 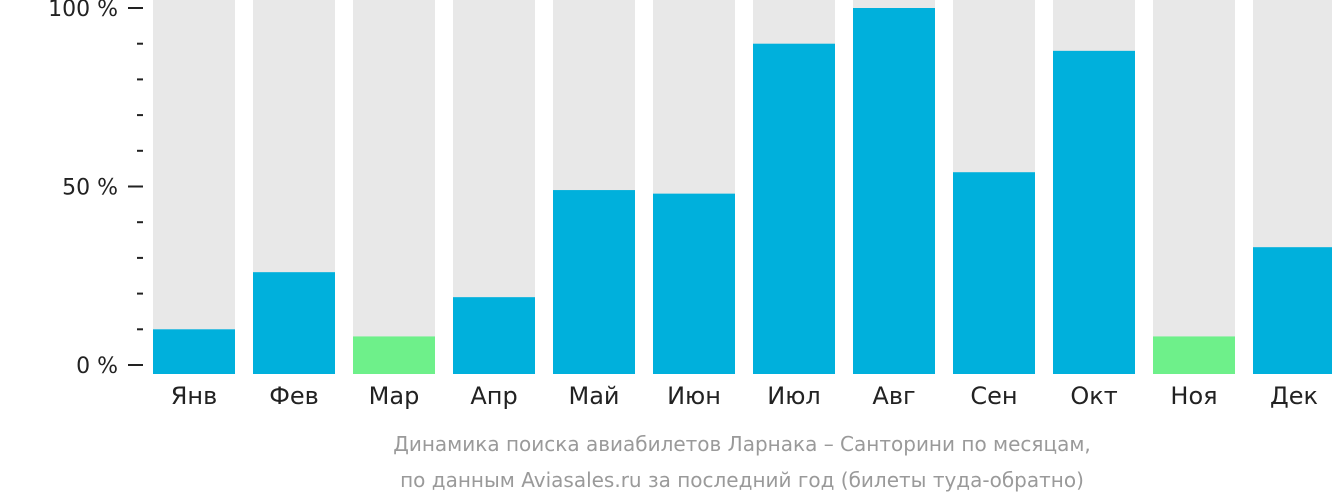 What do you see at coordinates (97, 366) in the screenshot?
I see `y-tick-label-0: 0 %` at bounding box center [97, 366].